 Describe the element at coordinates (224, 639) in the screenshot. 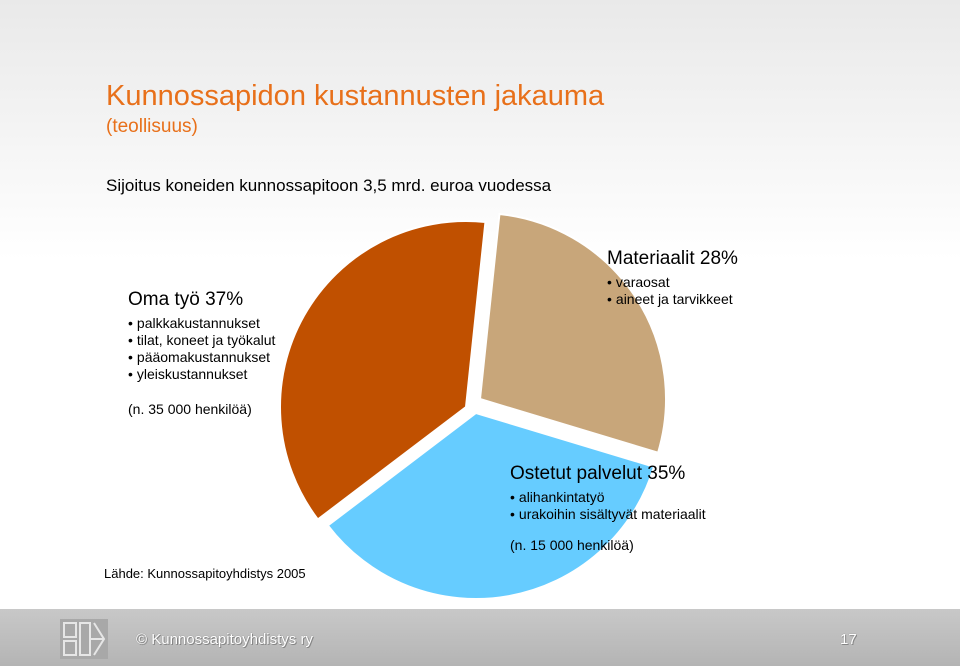

I see `footer-copyright: © Kunnossapitoyhdistys ry` at that location.